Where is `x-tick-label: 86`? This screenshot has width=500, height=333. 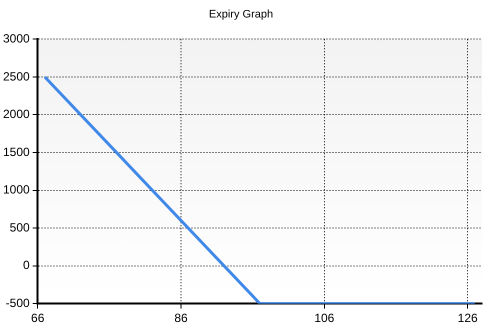
x-tick-label: 86 is located at coordinates (181, 318).